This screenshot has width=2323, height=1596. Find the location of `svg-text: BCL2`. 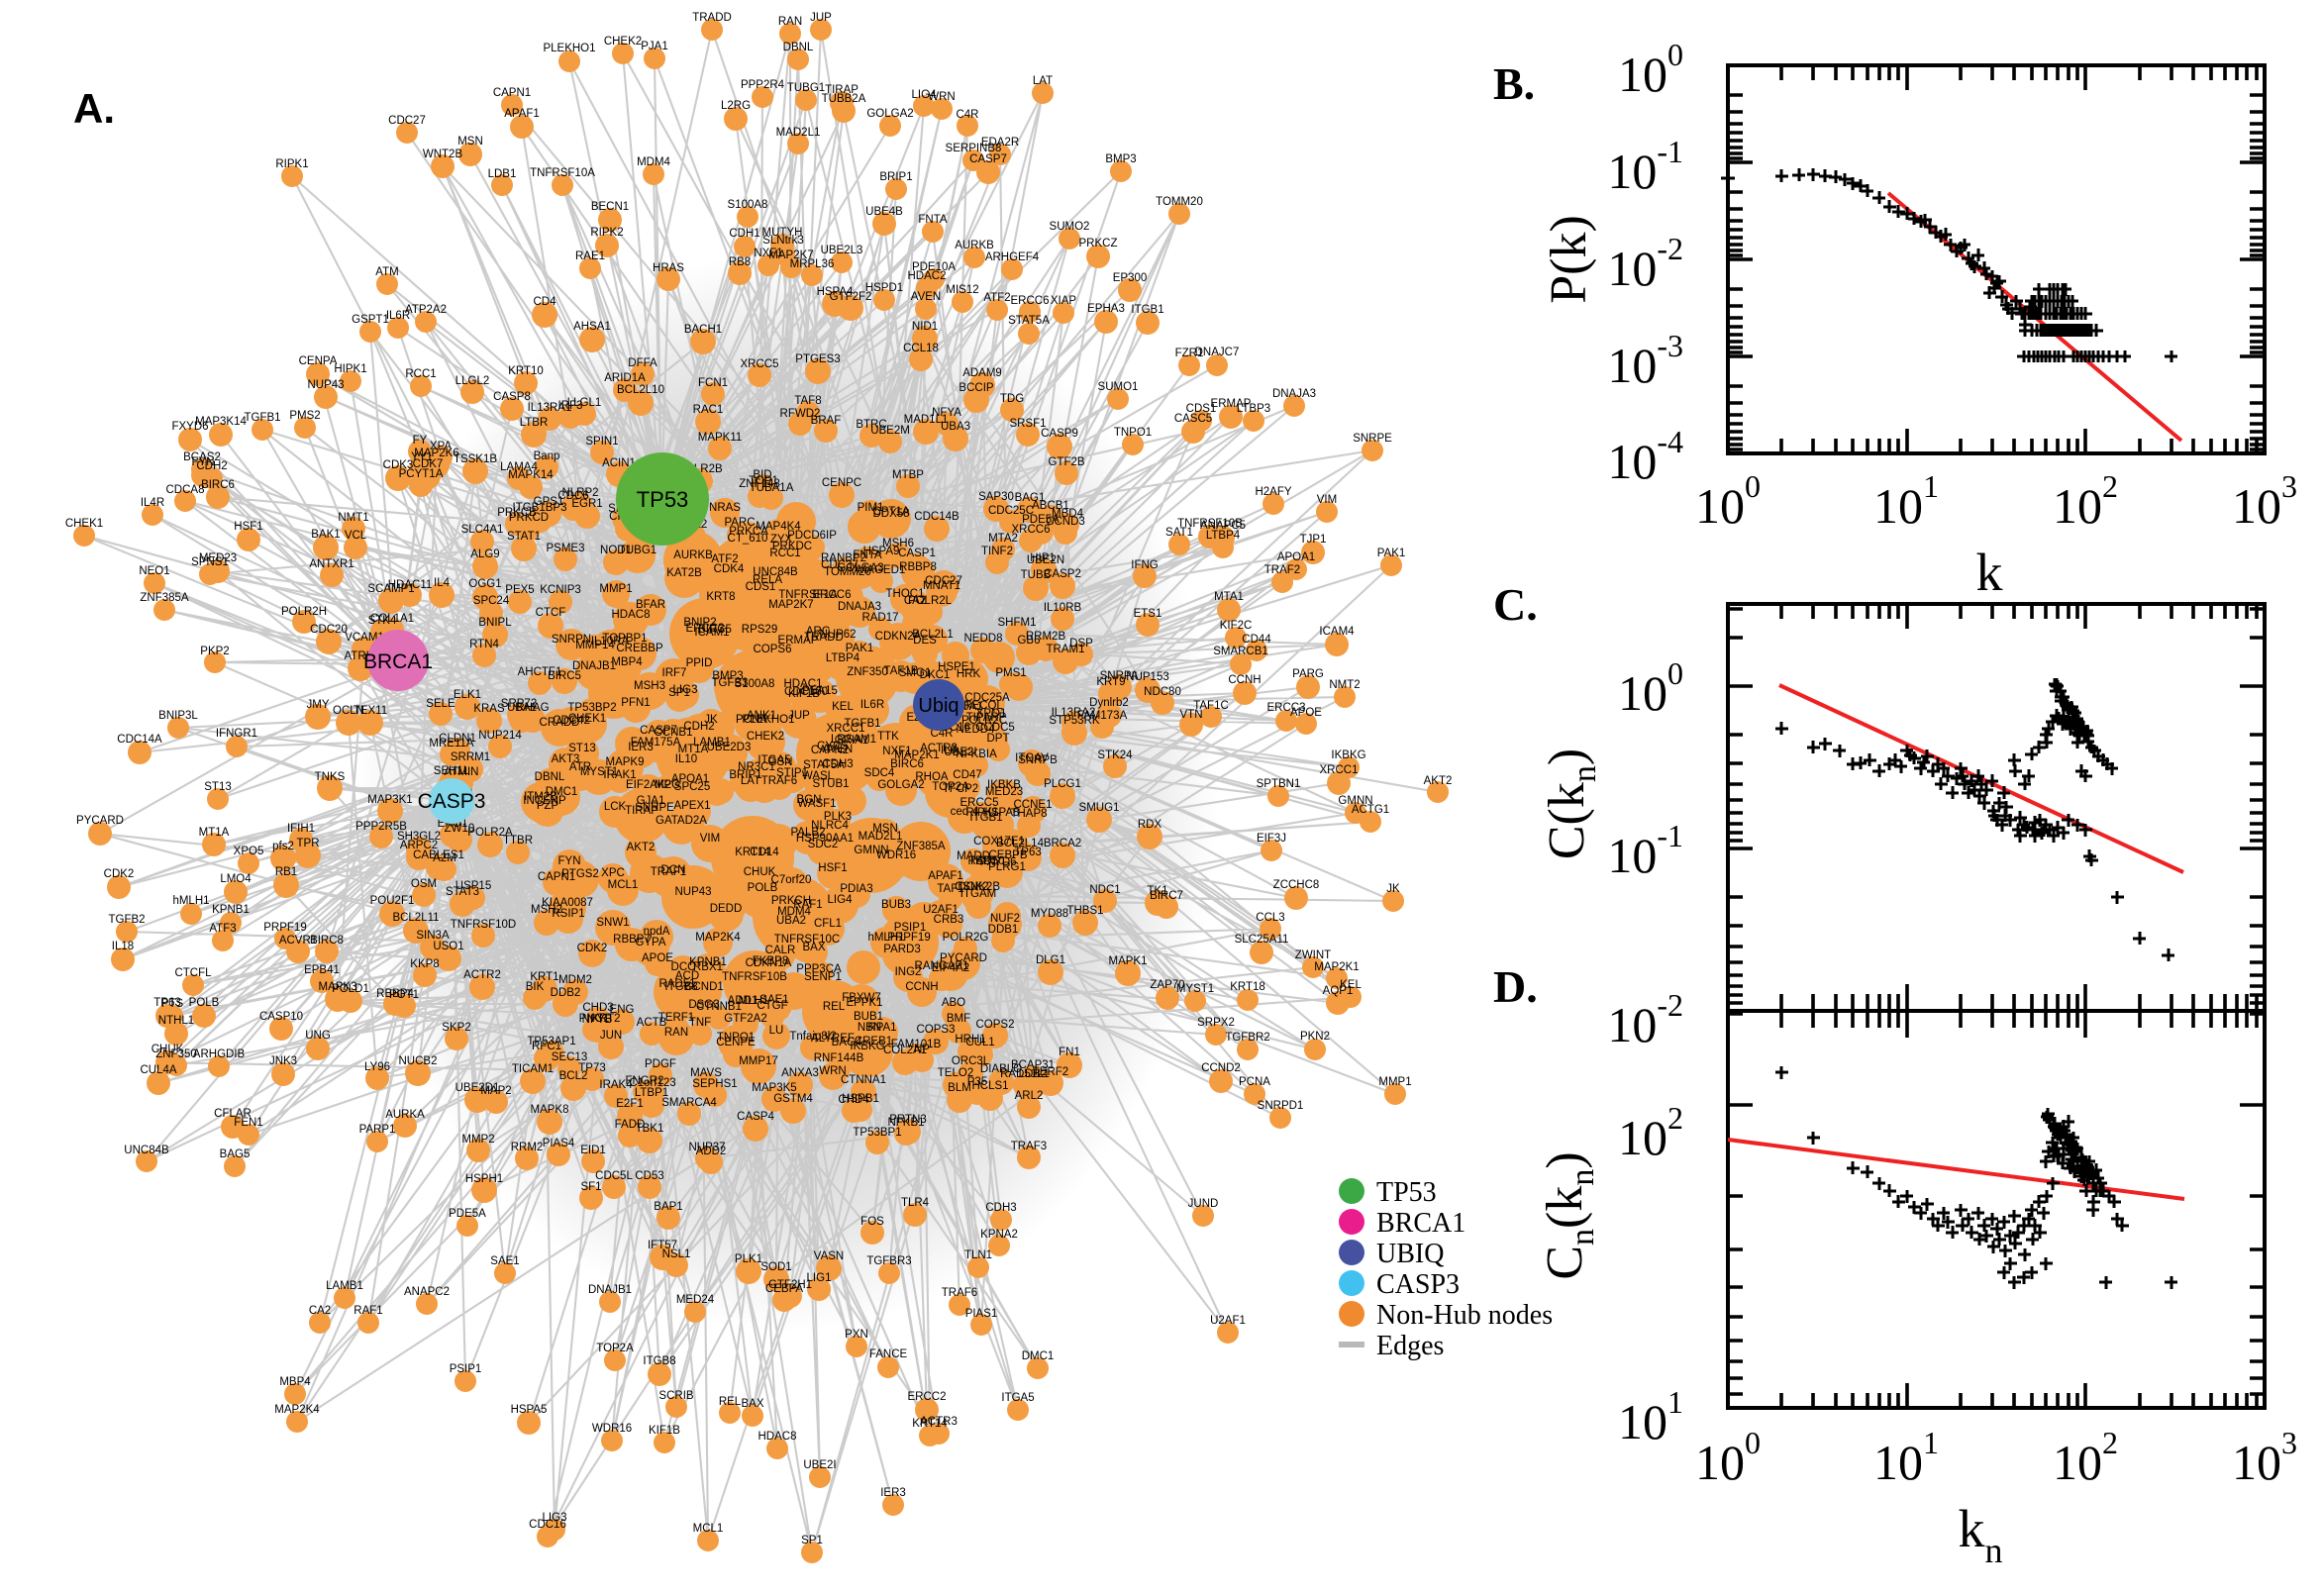

svg-text: BCL2 is located at coordinates (573, 1076).